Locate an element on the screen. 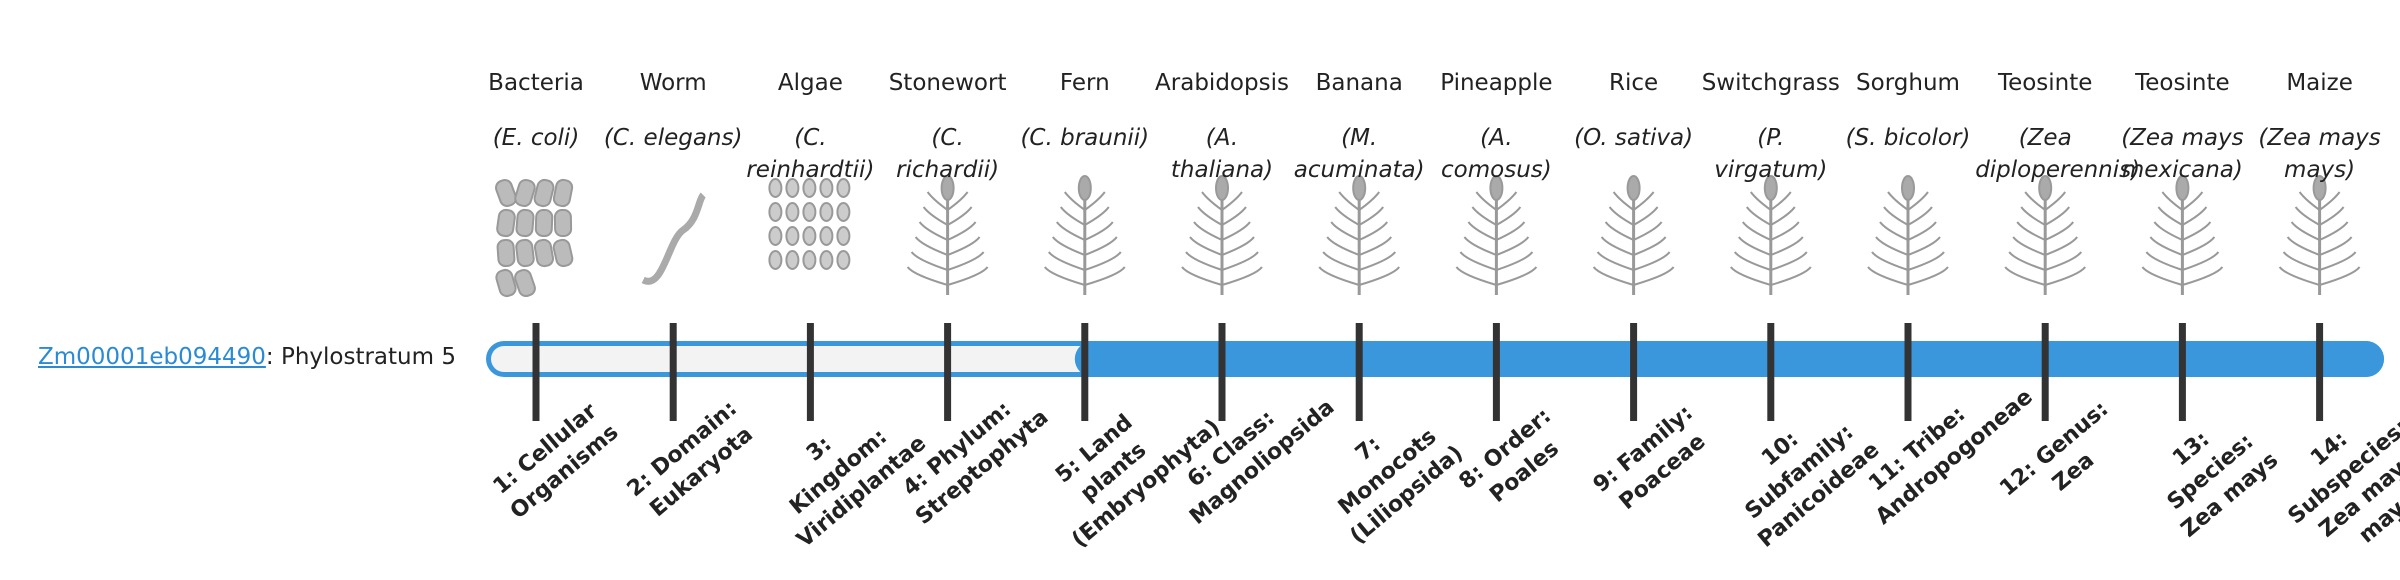 This screenshot has height=580, width=2400. gene-link: Zm00001eb094490 is located at coordinates (152, 357).